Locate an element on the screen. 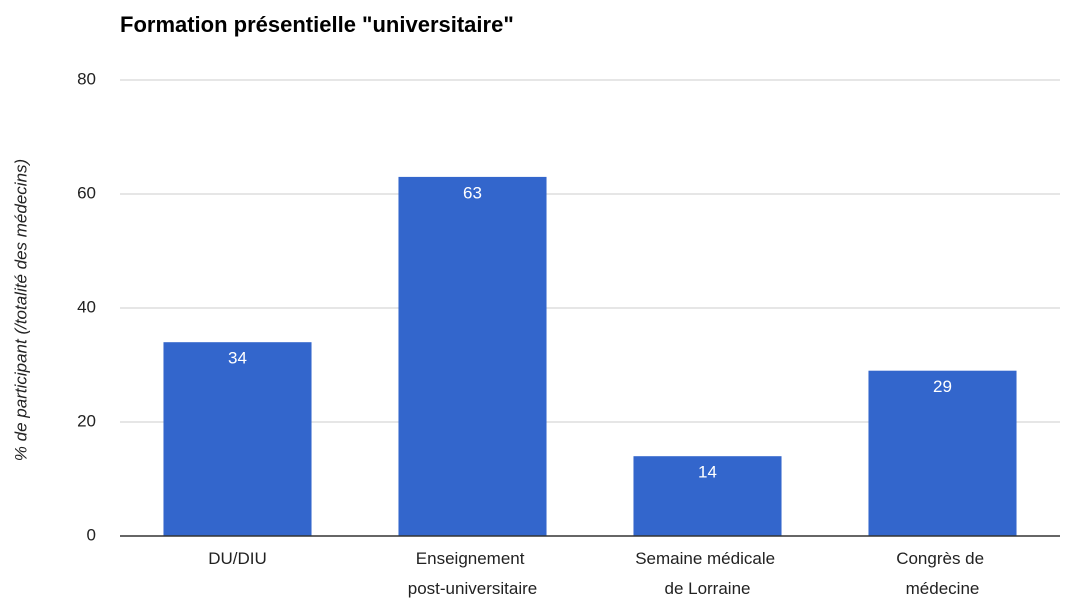 The height and width of the screenshot is (610, 1079). x-tick-label: DU/DIU is located at coordinates (237, 558).